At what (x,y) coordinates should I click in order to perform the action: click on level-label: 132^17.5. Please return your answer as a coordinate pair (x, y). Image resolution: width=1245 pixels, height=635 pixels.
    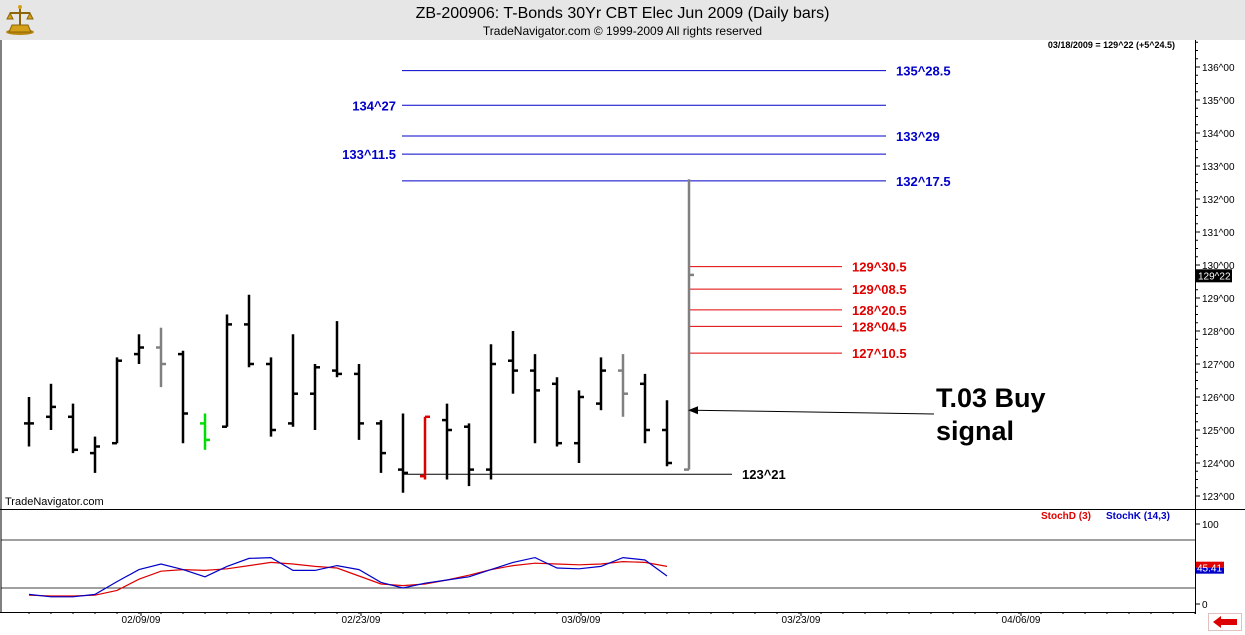
    Looking at the image, I should click on (923, 181).